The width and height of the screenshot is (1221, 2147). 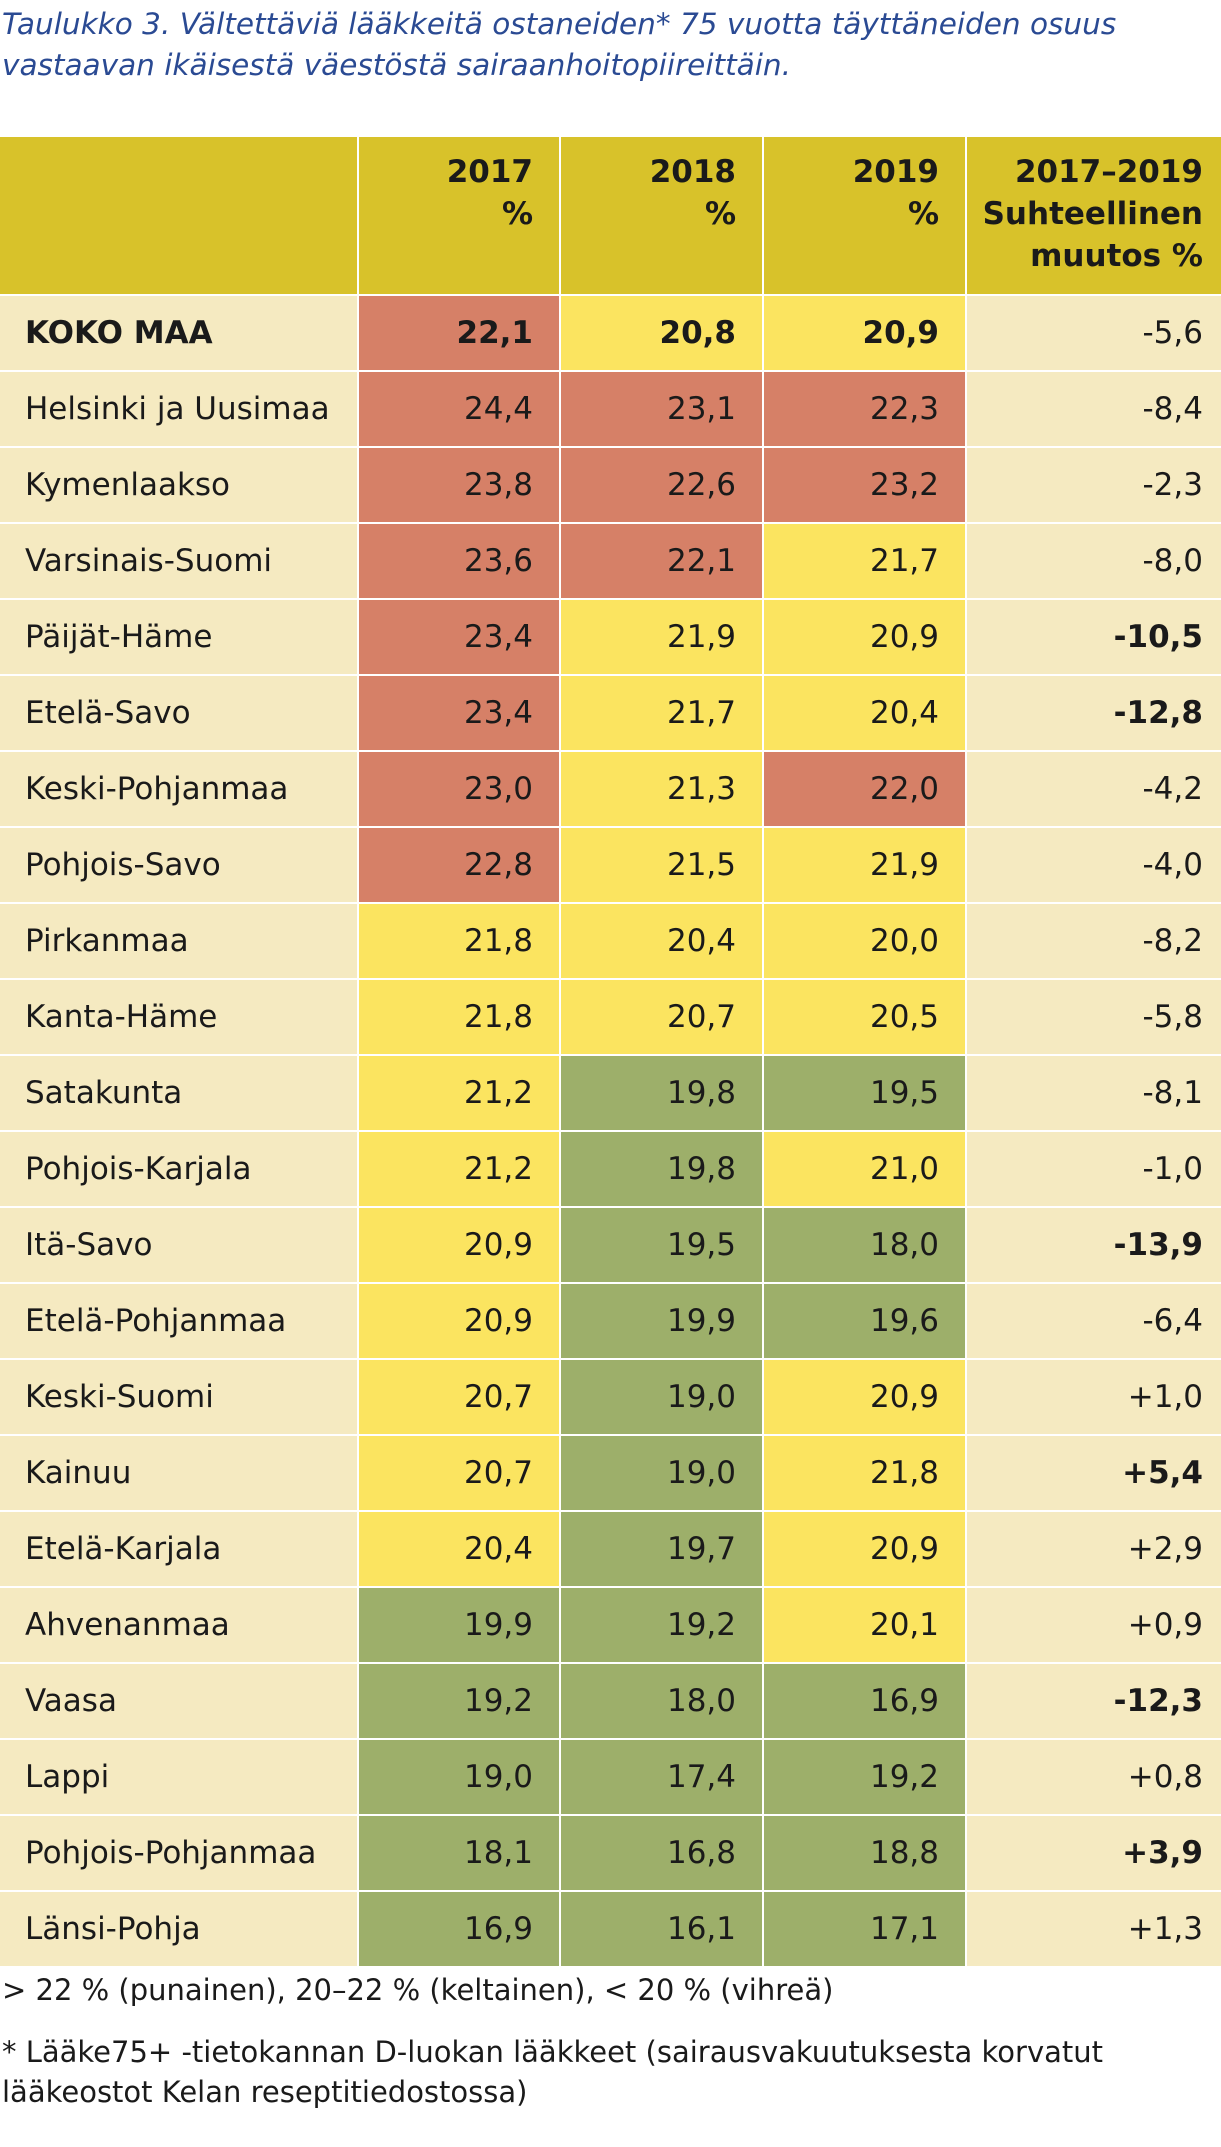 I want to click on header-region, so click(x=178, y=215).